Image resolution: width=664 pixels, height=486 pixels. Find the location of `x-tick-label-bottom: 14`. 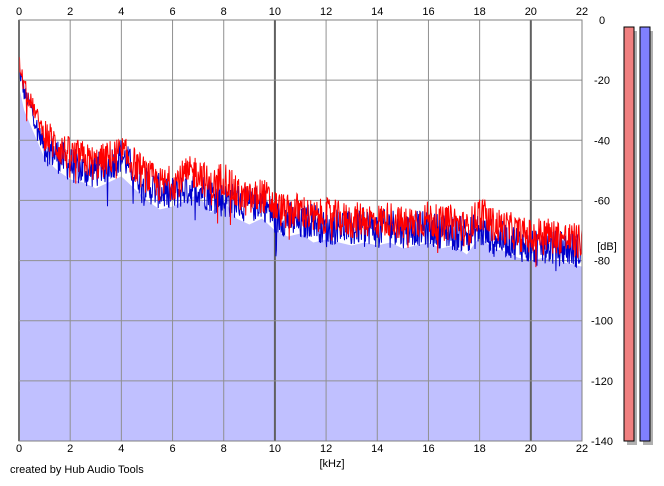

x-tick-label-bottom: 14 is located at coordinates (377, 449).